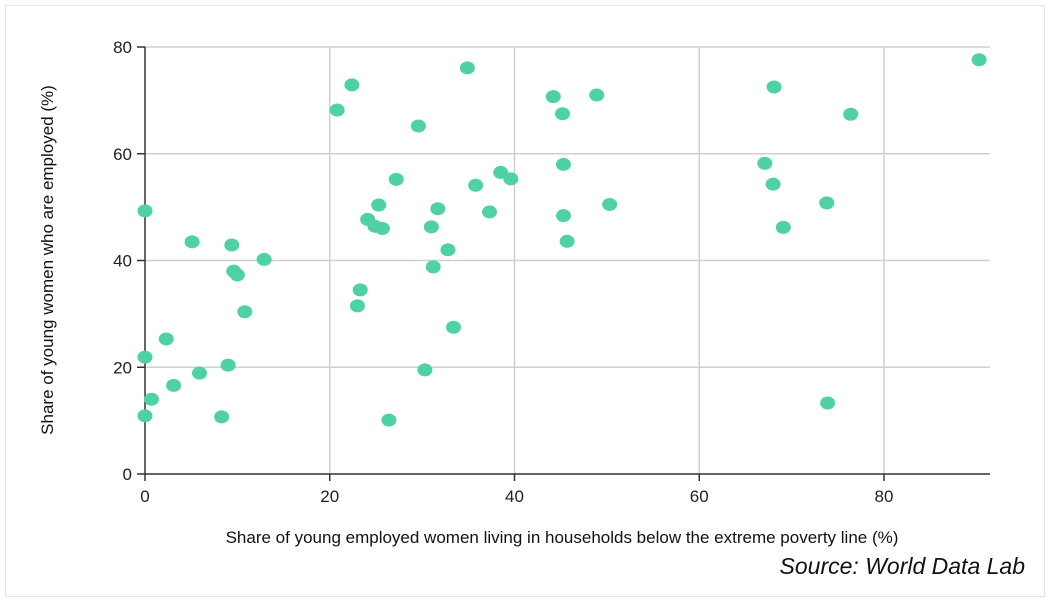  I want to click on x-tick-label: 80, so click(884, 496).